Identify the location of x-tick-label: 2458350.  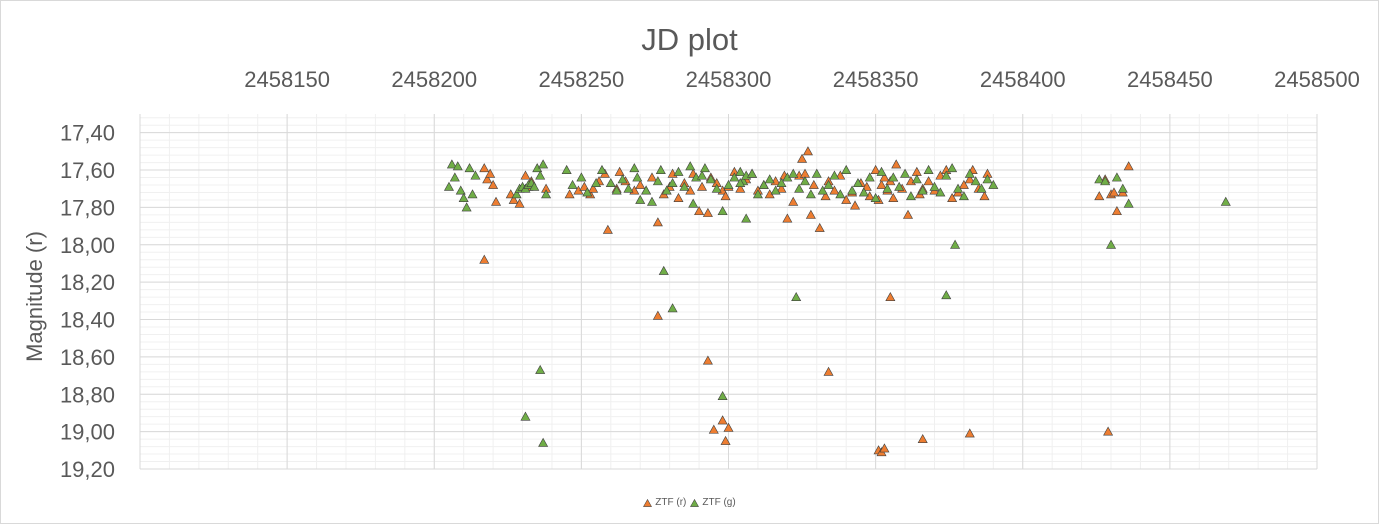
(876, 79).